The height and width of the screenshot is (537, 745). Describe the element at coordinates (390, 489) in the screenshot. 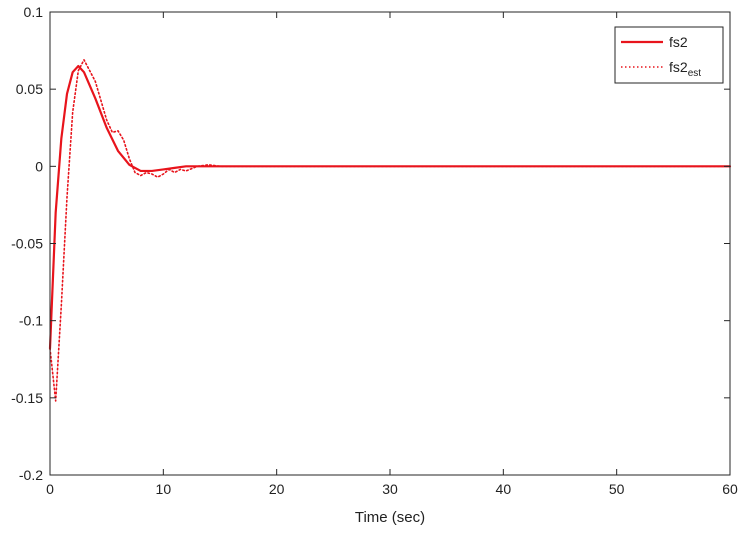

I see `x-tick-label: 30` at that location.